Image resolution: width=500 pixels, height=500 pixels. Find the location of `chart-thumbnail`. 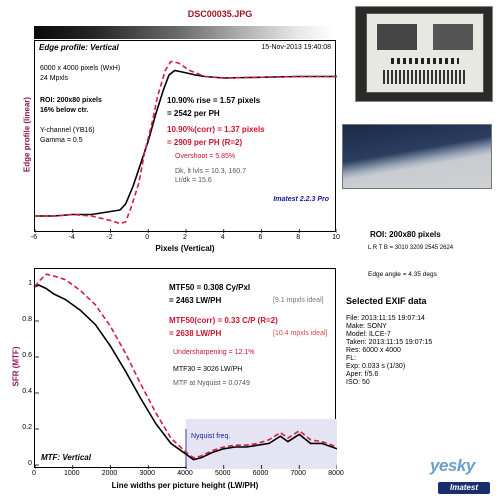

chart-thumbnail is located at coordinates (424, 54).